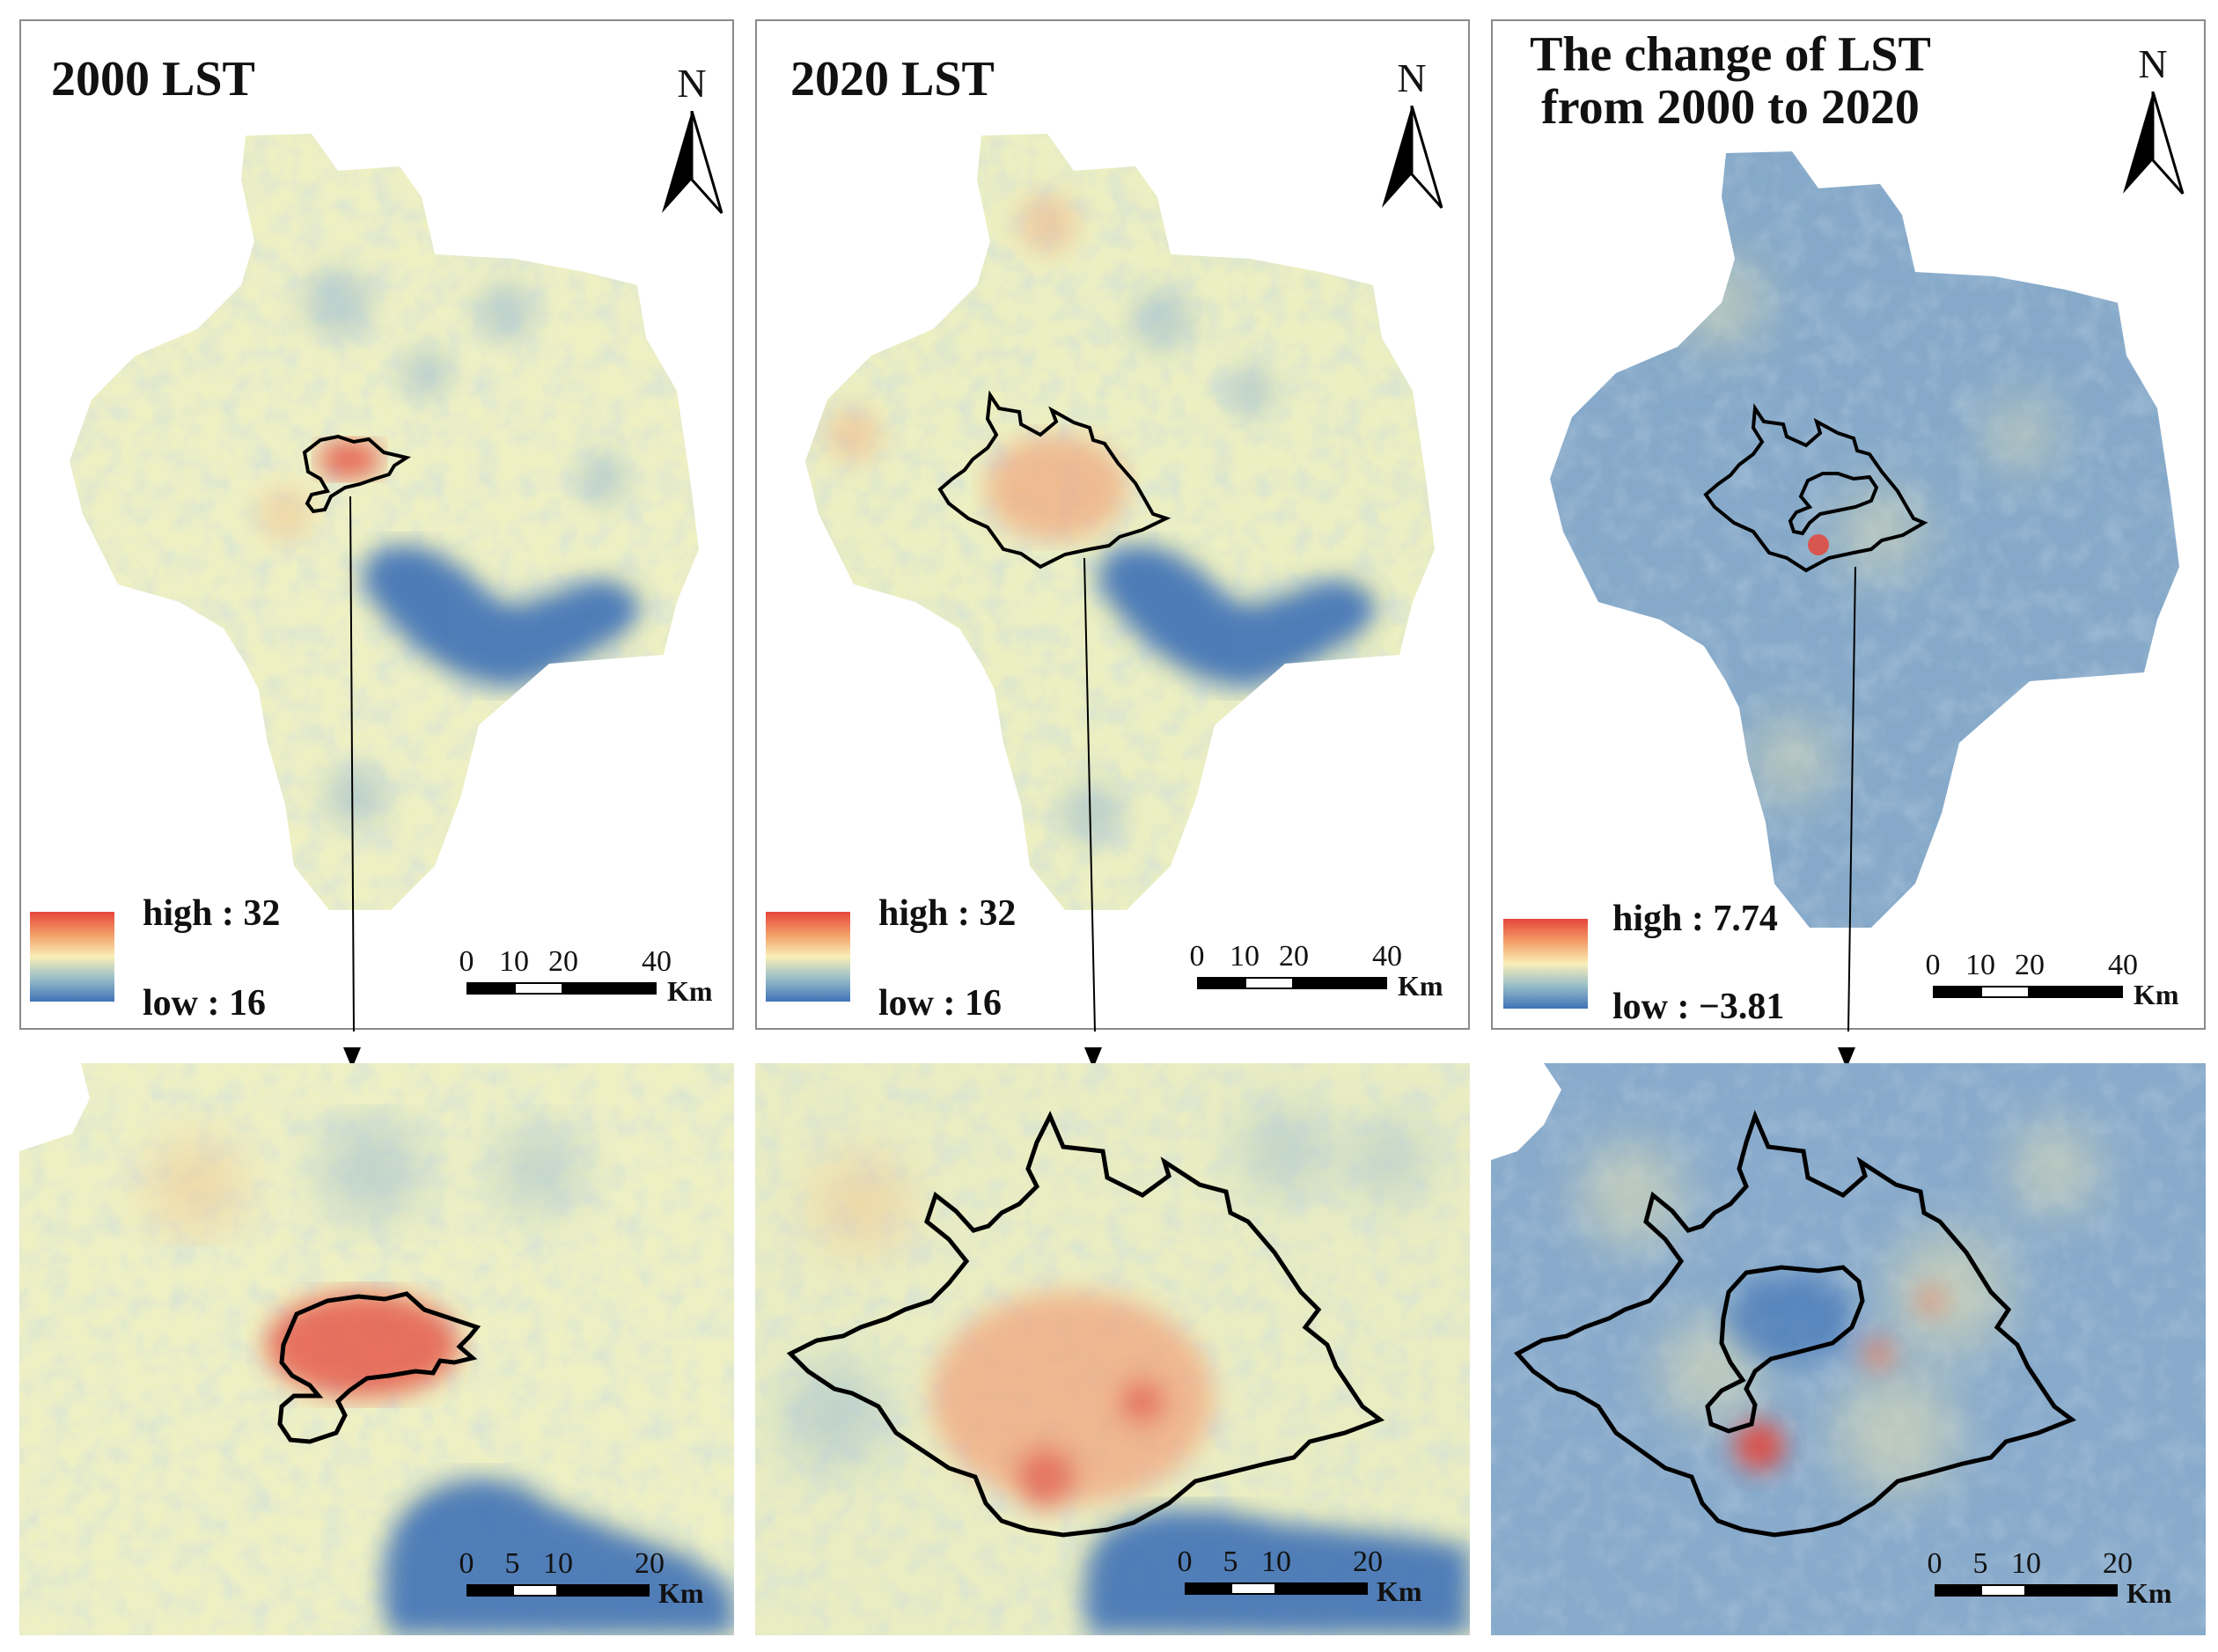 This screenshot has height=1652, width=2218. I want to click on legend-high-label: high : 7.74, so click(1695, 919).